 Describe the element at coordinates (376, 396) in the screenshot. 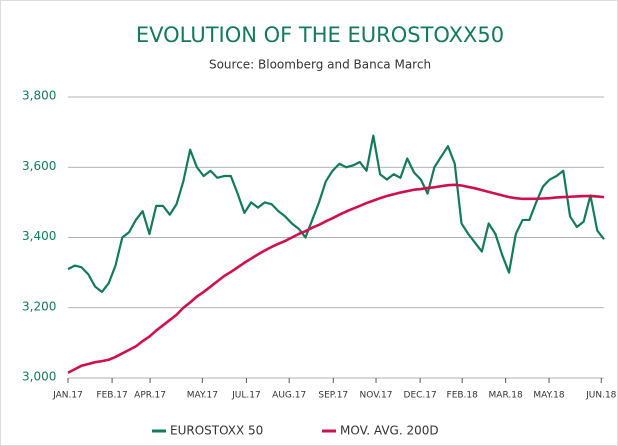

I see `x-tick-label: NOV.17` at that location.